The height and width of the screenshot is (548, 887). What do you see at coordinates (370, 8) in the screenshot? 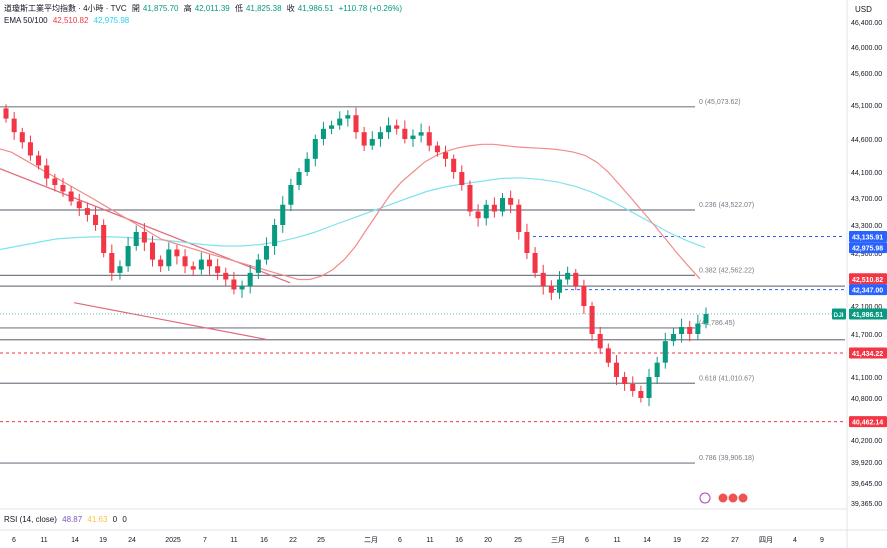
I see `change-value: +110.78 (+0.26%)` at bounding box center [370, 8].